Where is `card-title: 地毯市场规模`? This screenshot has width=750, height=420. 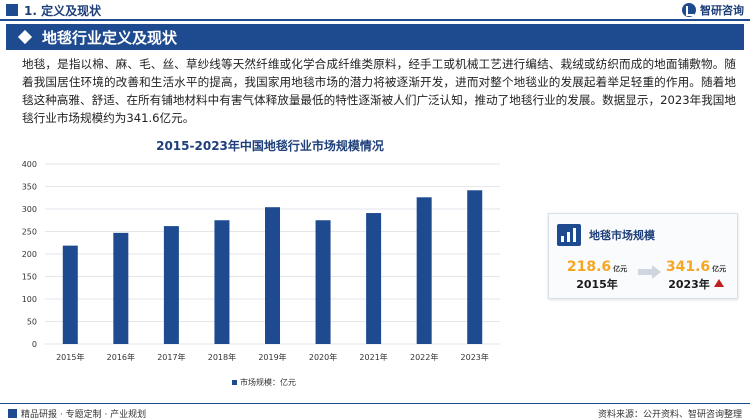
card-title: 地毯市场规模 is located at coordinates (622, 235).